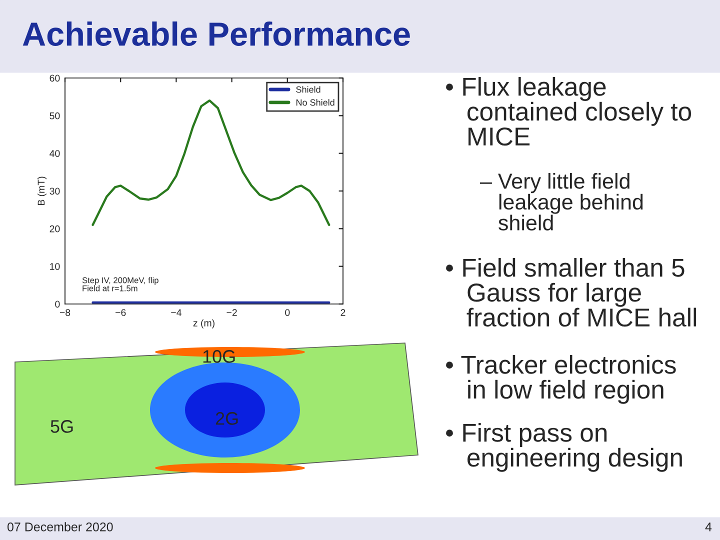  I want to click on text: 10G, so click(219, 356).